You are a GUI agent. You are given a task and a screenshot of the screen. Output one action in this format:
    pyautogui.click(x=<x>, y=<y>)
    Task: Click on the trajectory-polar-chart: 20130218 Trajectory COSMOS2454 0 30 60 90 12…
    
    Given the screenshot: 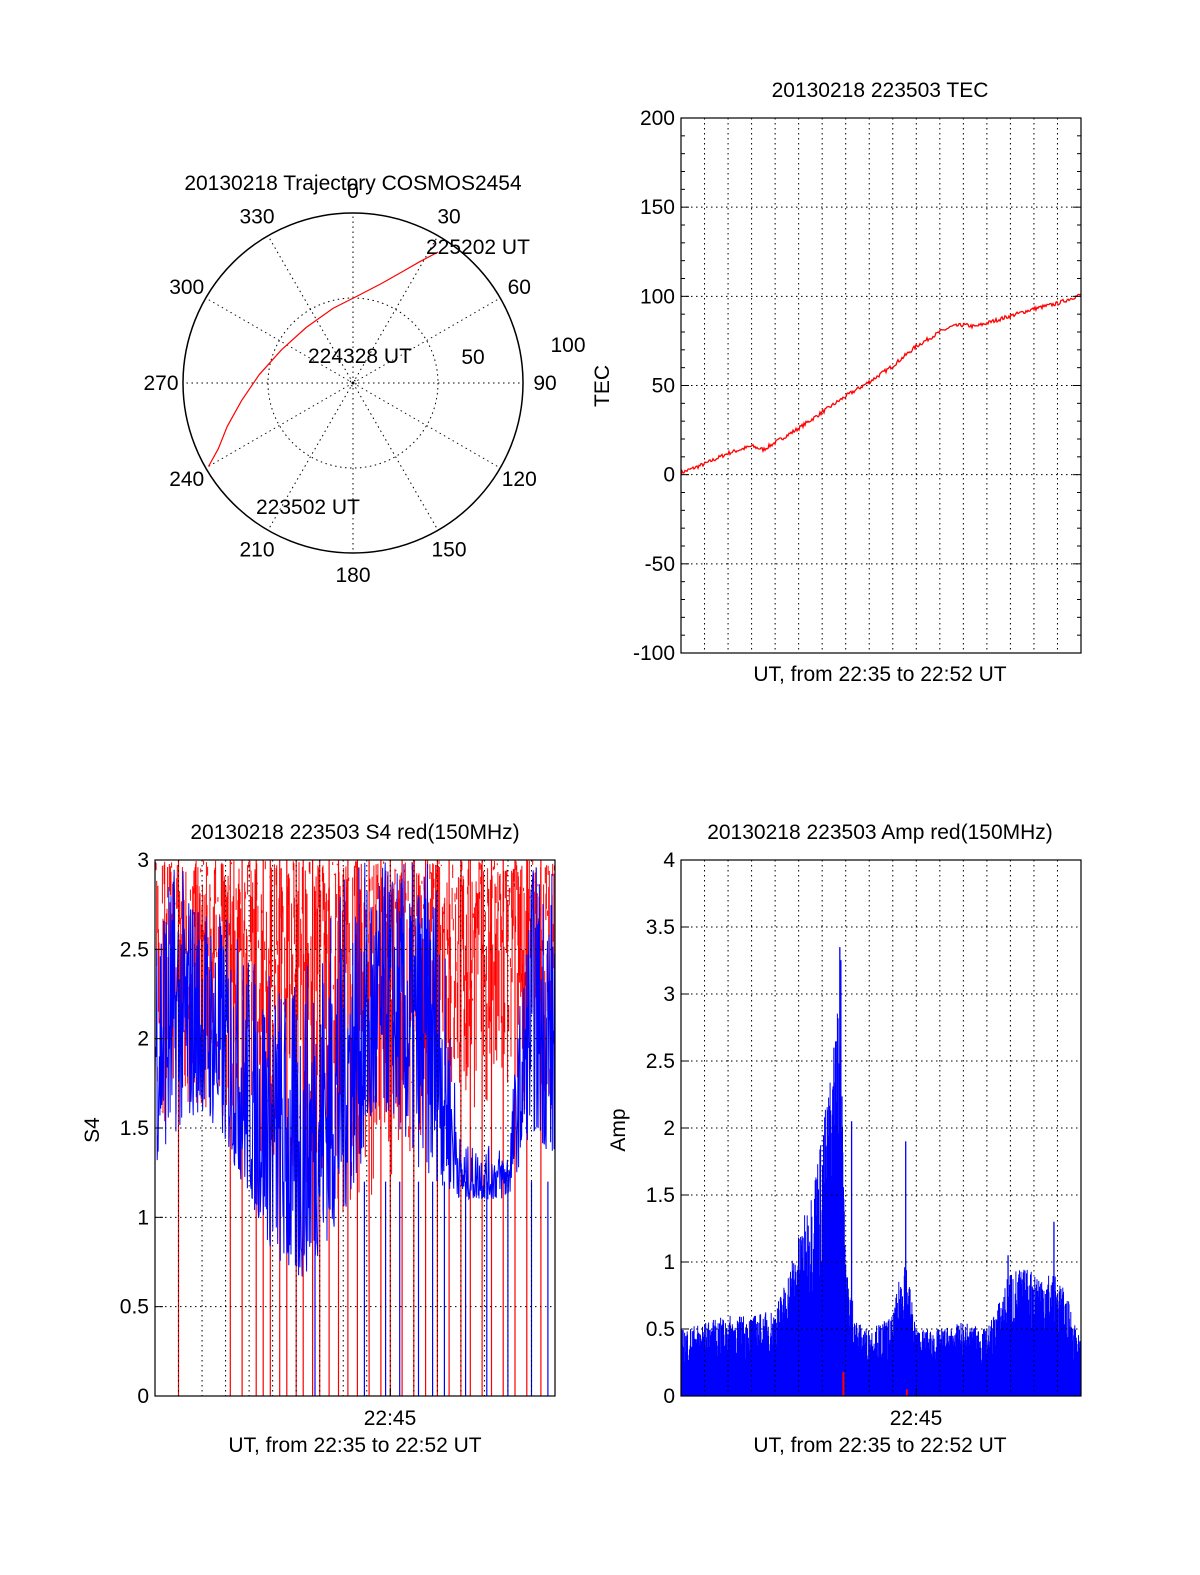 What is the action you would take?
    pyautogui.click(x=364, y=379)
    